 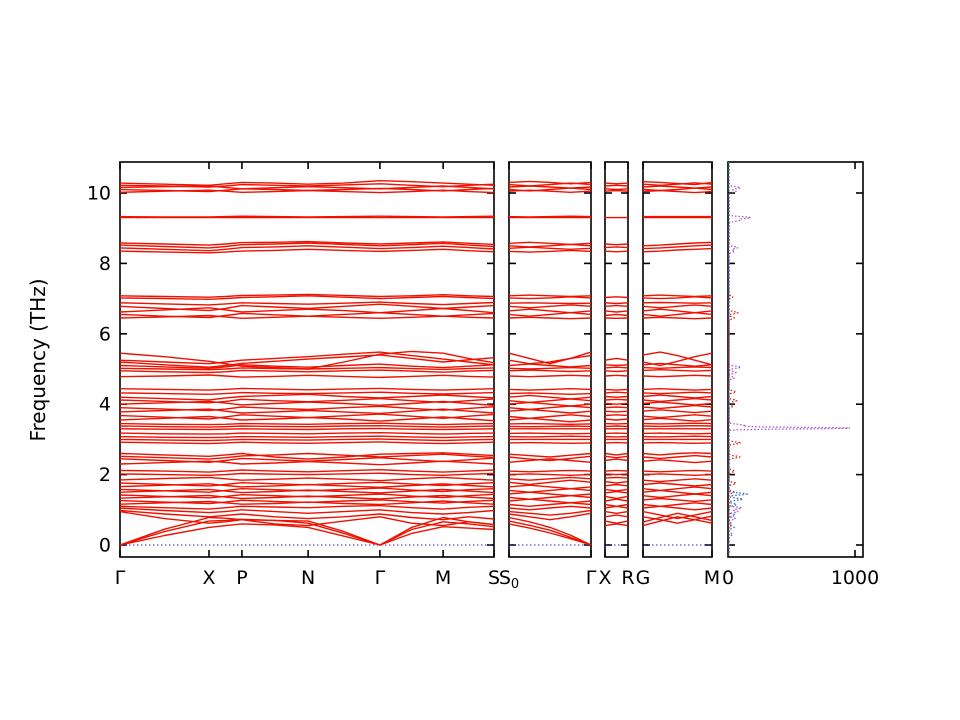 I want to click on dos-panel-frame, so click(x=795, y=359).